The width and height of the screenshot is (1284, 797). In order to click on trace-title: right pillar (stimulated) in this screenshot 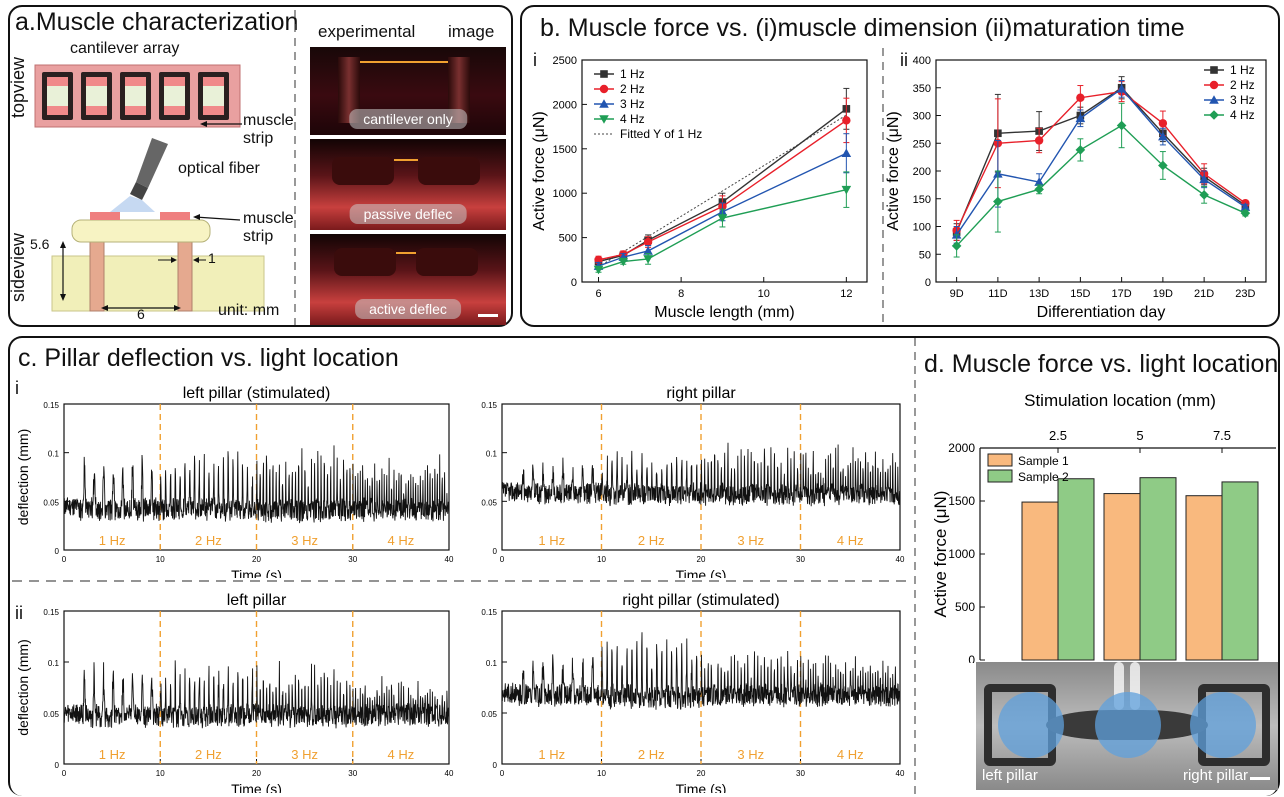, I will do `click(700, 600)`.